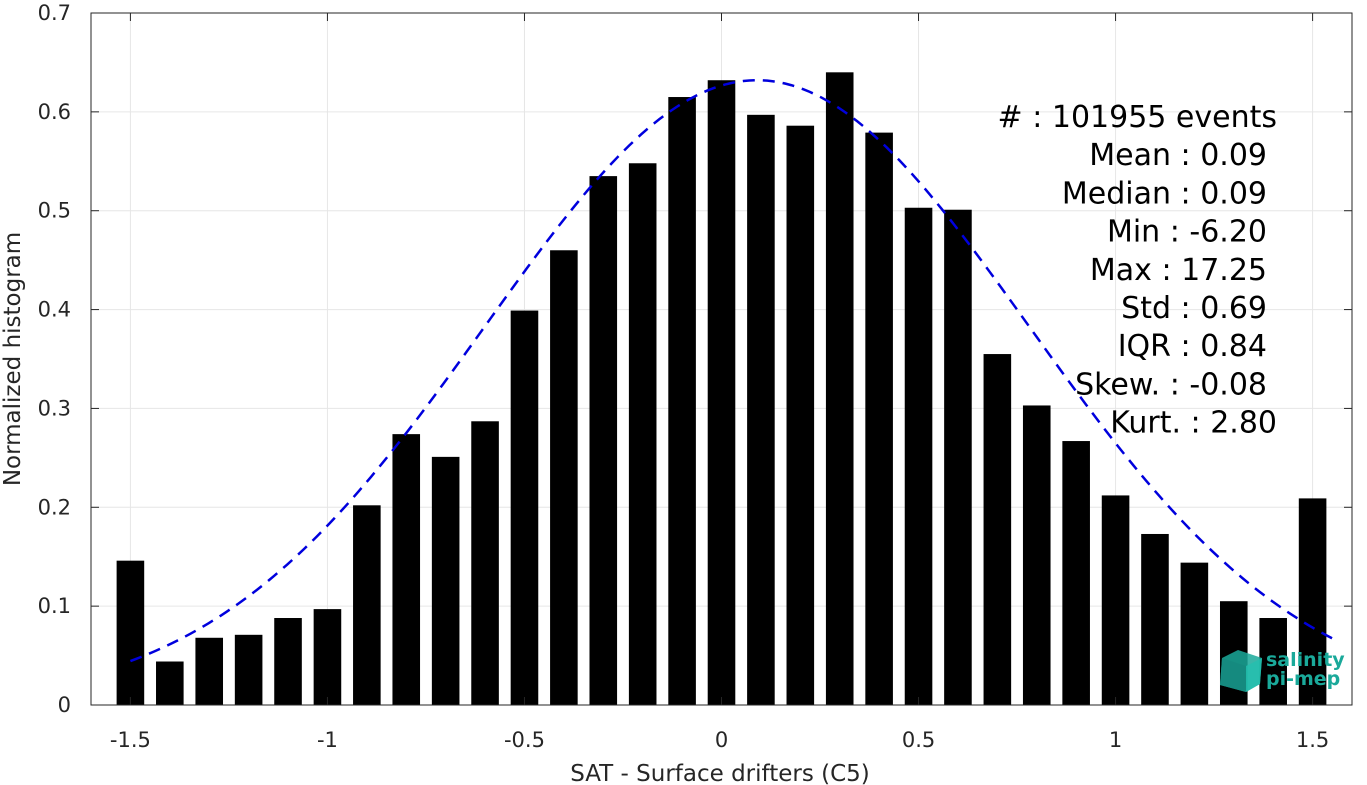 The width and height of the screenshot is (1367, 785). What do you see at coordinates (1137, 117) in the screenshot?
I see `stat-line: # : 101955 events` at bounding box center [1137, 117].